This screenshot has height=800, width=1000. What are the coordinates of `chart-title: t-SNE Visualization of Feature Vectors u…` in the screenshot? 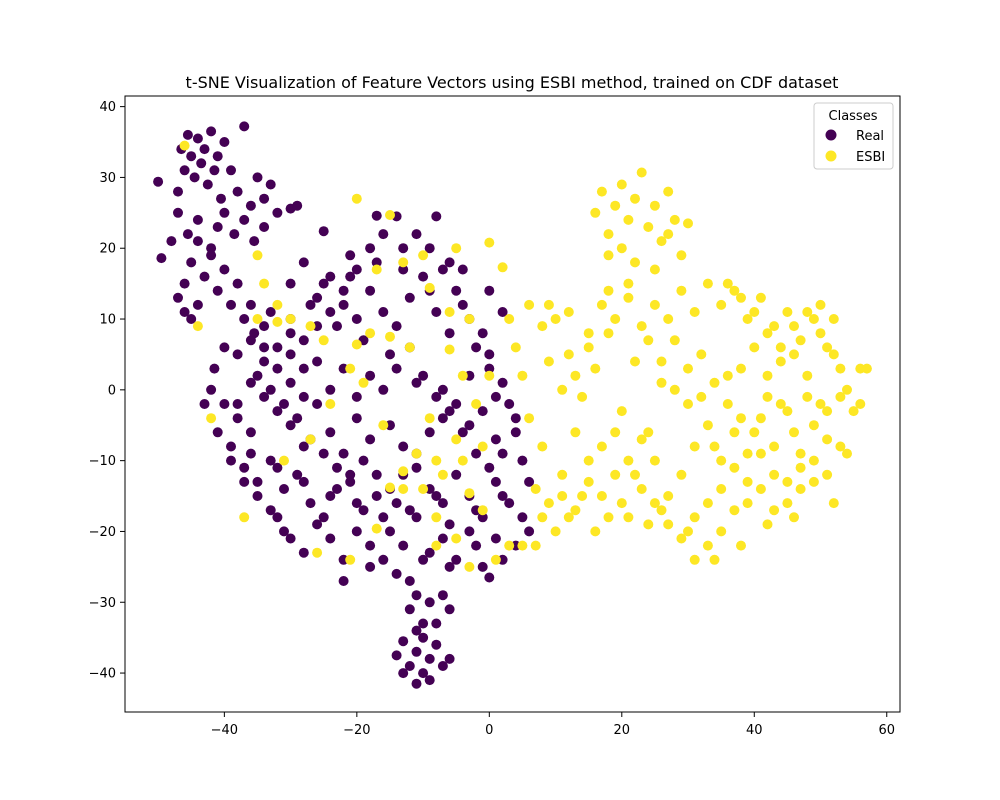 It's located at (512, 82).